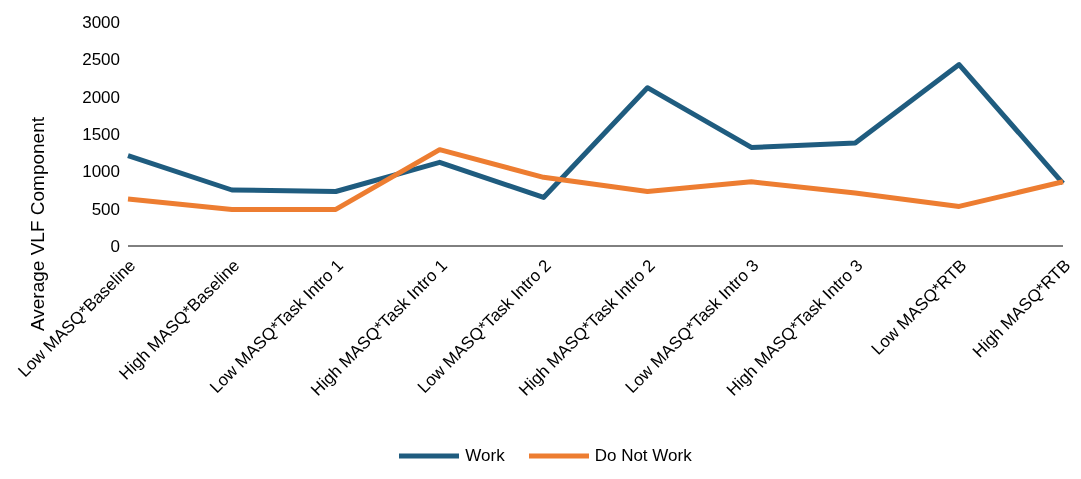 This screenshot has width=1081, height=479. What do you see at coordinates (101, 60) in the screenshot?
I see `y-tick-label: 2500` at bounding box center [101, 60].